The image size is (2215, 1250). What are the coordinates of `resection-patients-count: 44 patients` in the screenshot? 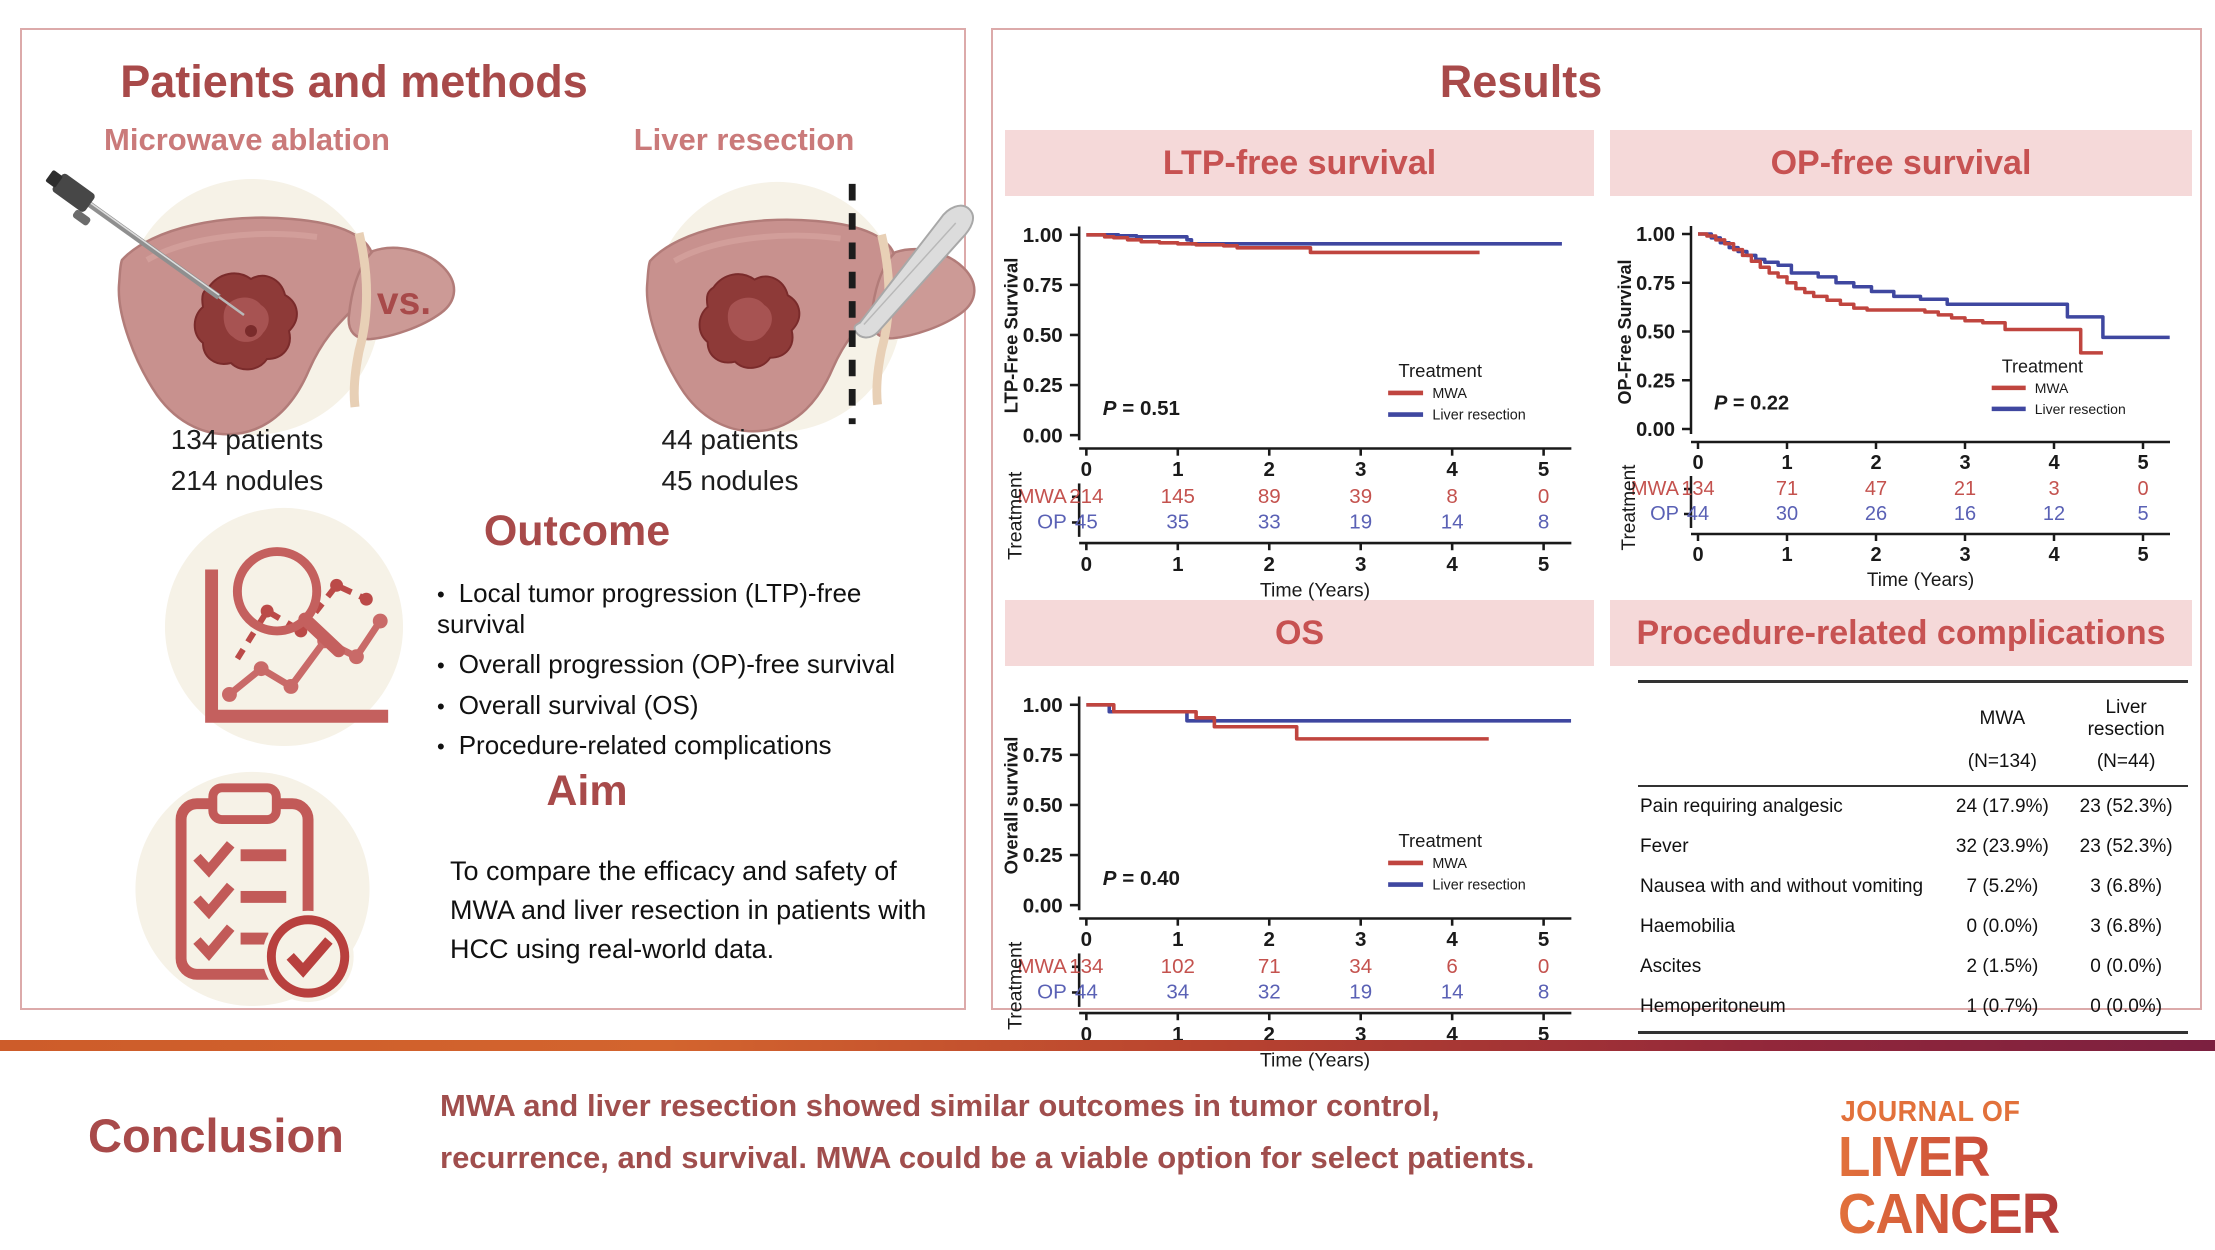 It's located at (730, 439).